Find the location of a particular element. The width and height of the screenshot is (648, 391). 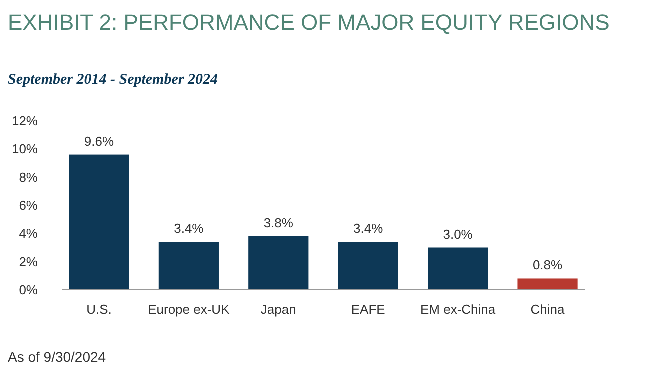

x-tick-label: EM ex-China is located at coordinates (458, 309).